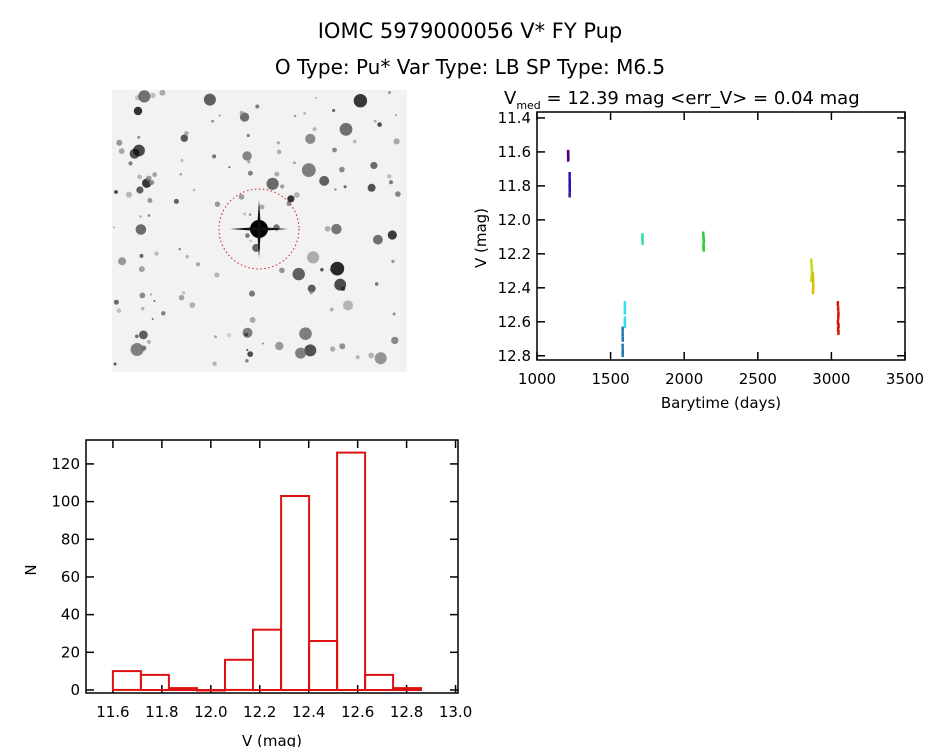 This screenshot has width=944, height=747. I want to click on figure-title: IOMC 5979000056 V* FY Pup, so click(470, 31).